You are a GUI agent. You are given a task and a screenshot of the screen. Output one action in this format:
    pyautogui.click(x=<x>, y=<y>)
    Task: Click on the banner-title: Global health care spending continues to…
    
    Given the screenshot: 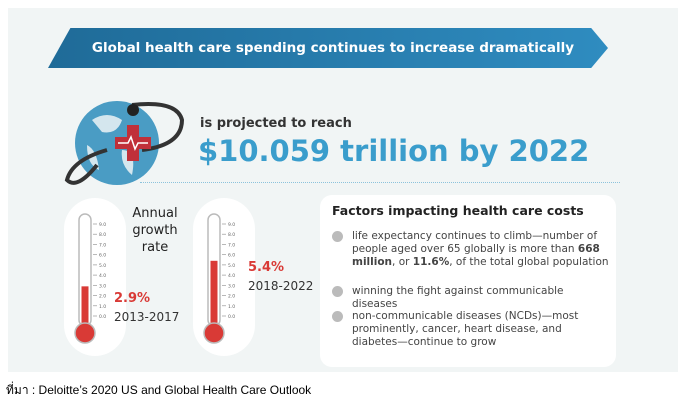 What is the action you would take?
    pyautogui.click(x=333, y=48)
    